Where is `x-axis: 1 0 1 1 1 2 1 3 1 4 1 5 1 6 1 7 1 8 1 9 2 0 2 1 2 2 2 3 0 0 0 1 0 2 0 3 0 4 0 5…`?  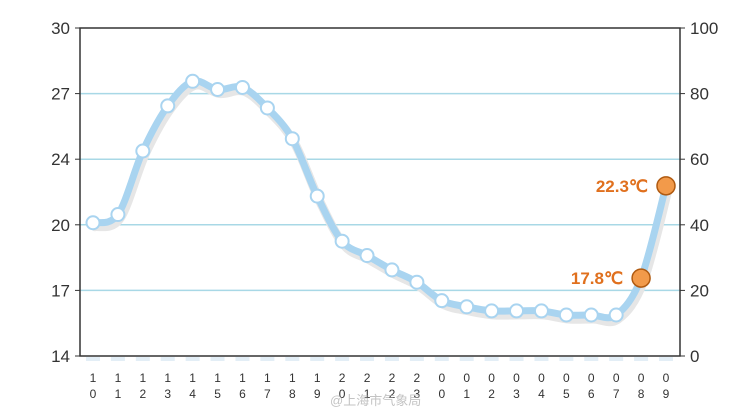
x-axis: 1 0 1 1 1 2 1 3 1 4 1 5 1 6 1 7 1 8 1 9 2 0 2 1 2 2 2 3 0 0 0 1 0 2 0 3 0 4 0 5… is located at coordinates (379, 379).